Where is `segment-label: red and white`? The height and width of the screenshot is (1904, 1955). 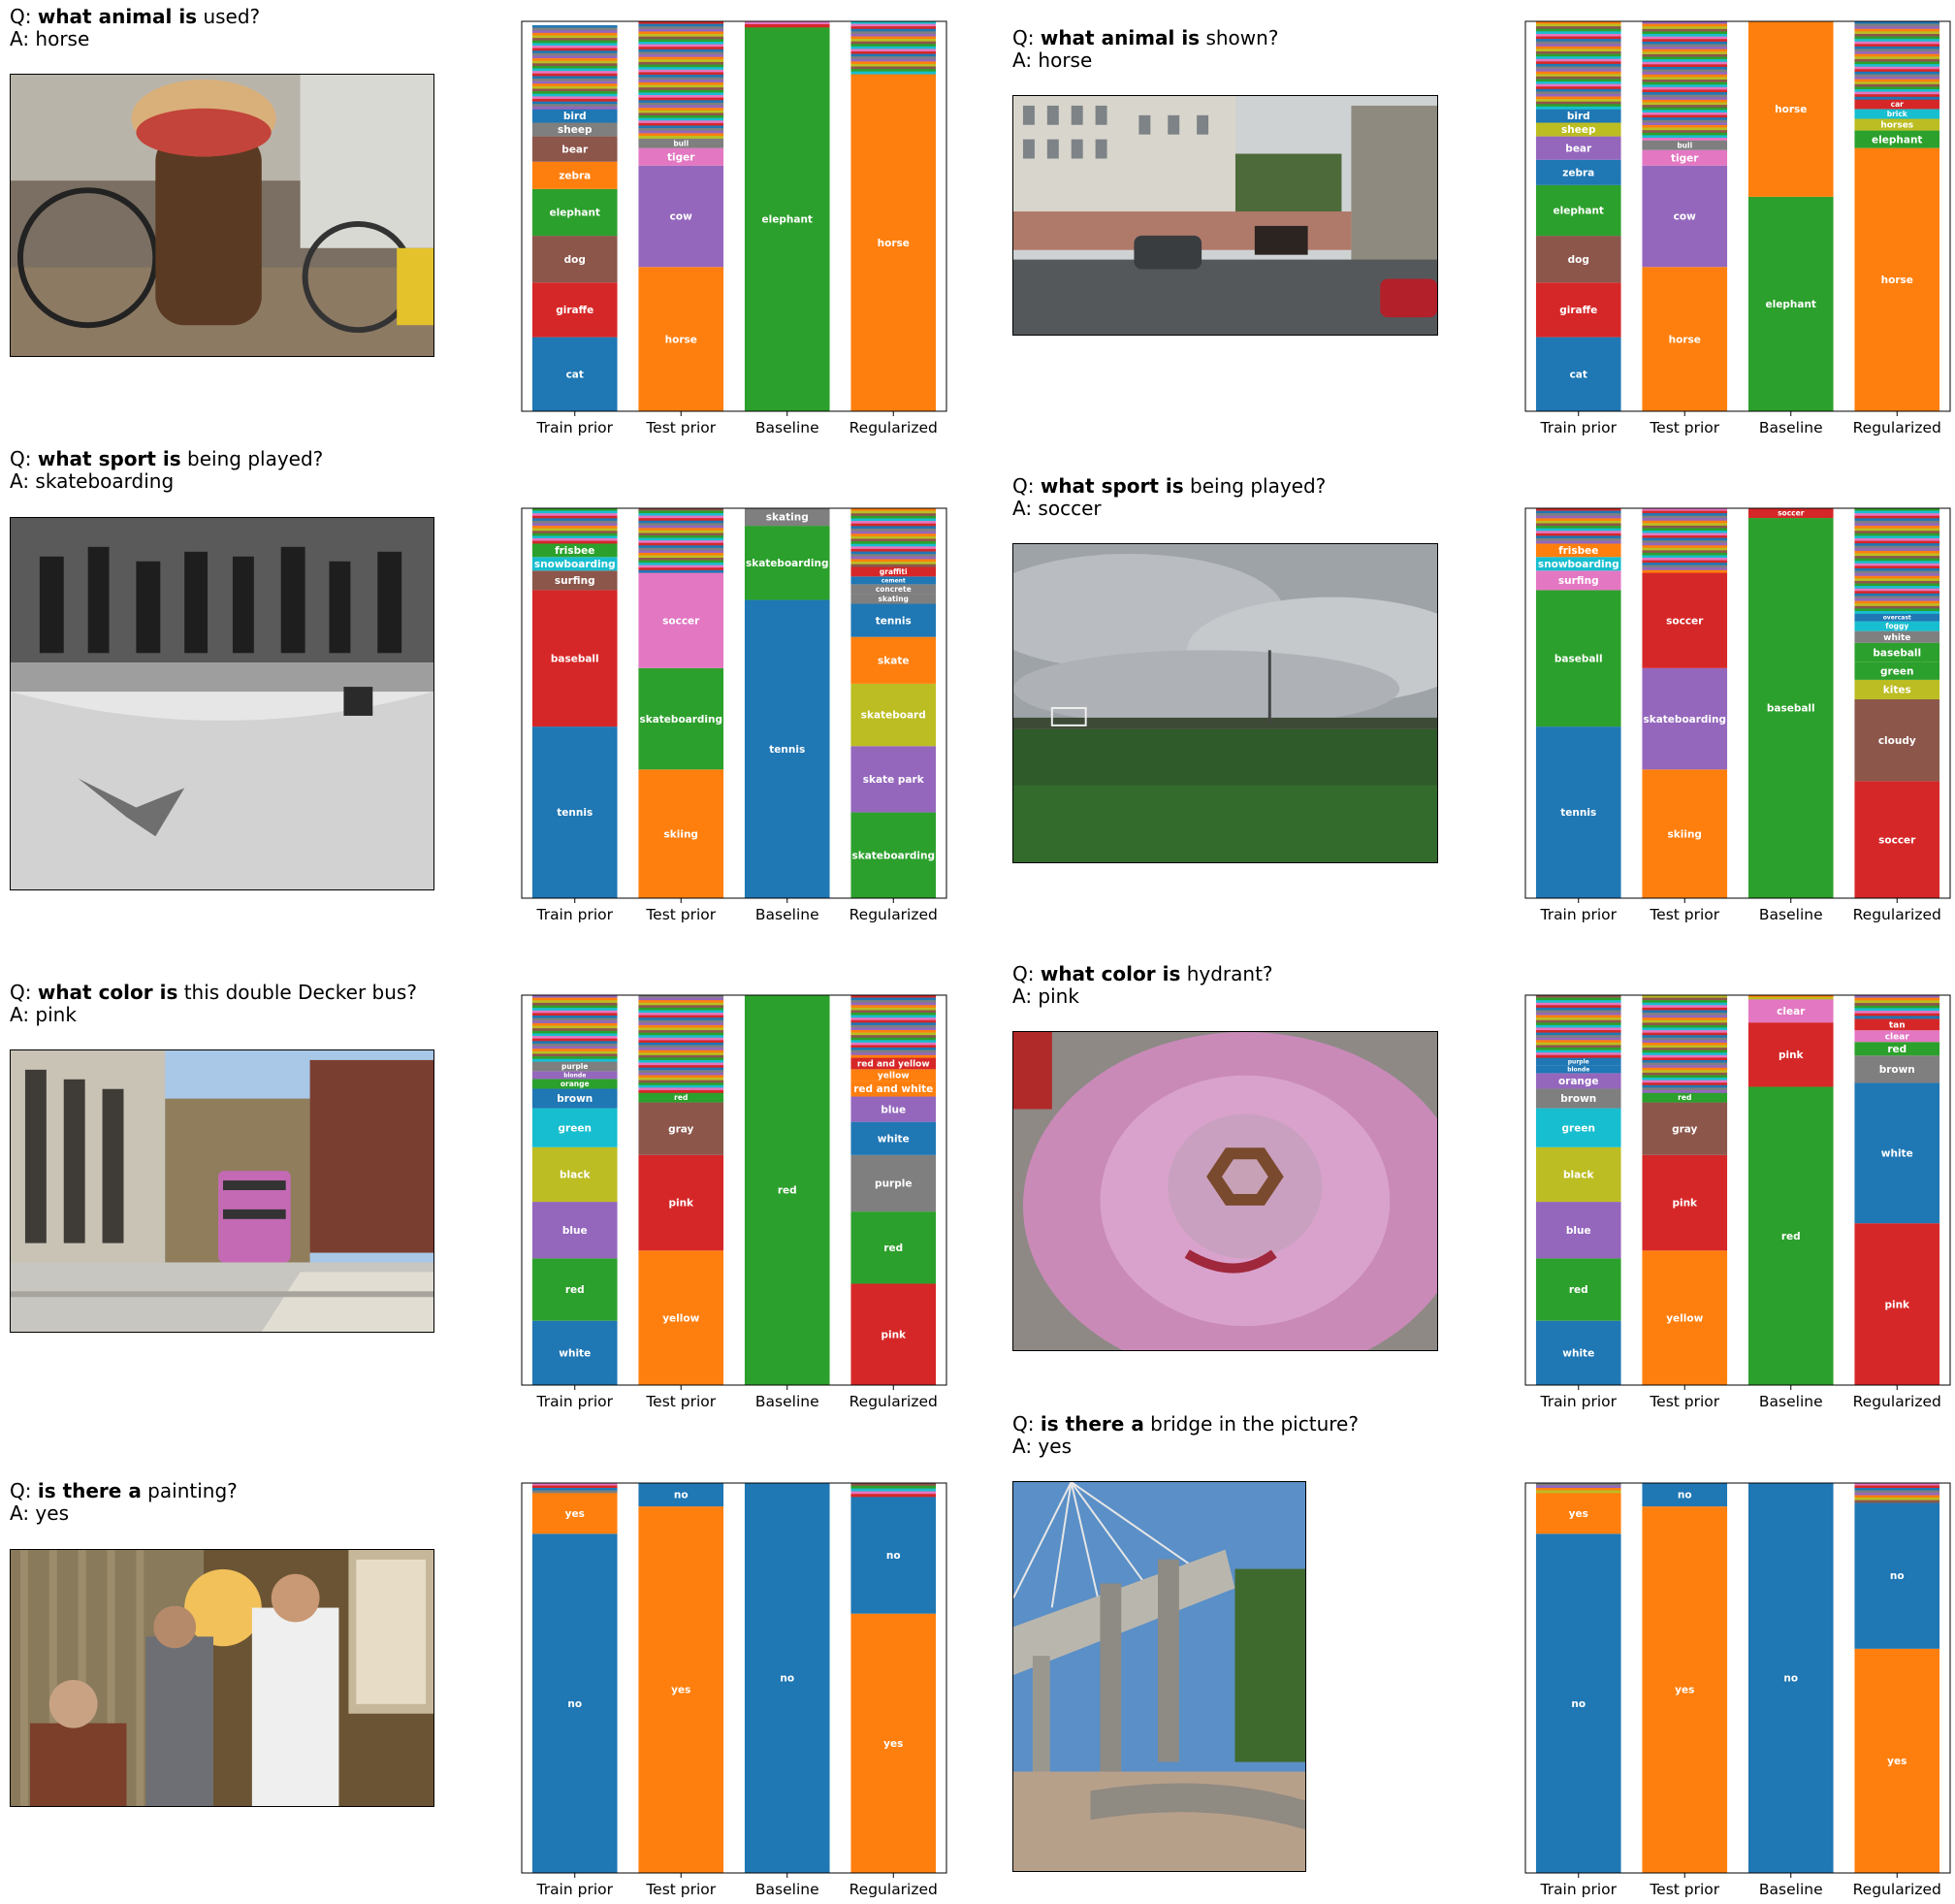 segment-label: red and white is located at coordinates (893, 1089).